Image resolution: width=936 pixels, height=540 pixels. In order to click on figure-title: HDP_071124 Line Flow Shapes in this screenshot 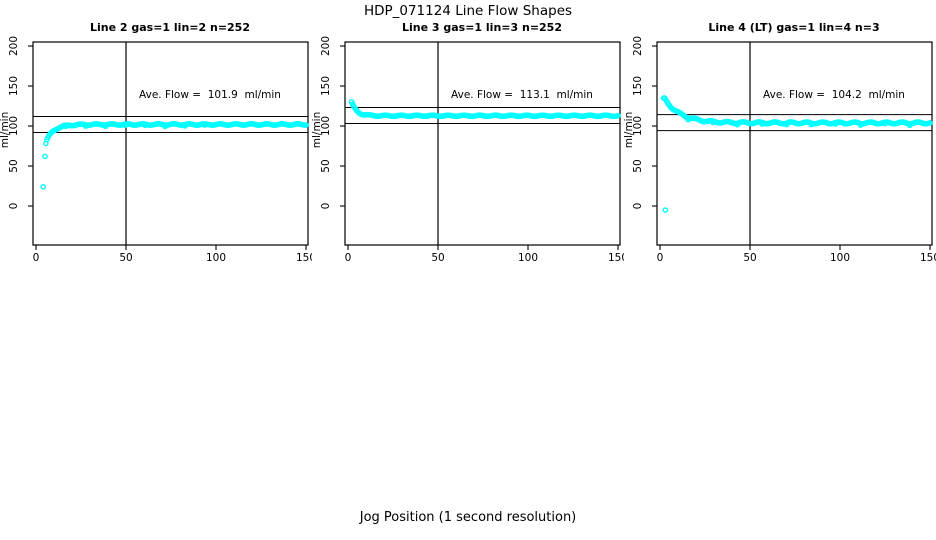, I will do `click(468, 11)`.